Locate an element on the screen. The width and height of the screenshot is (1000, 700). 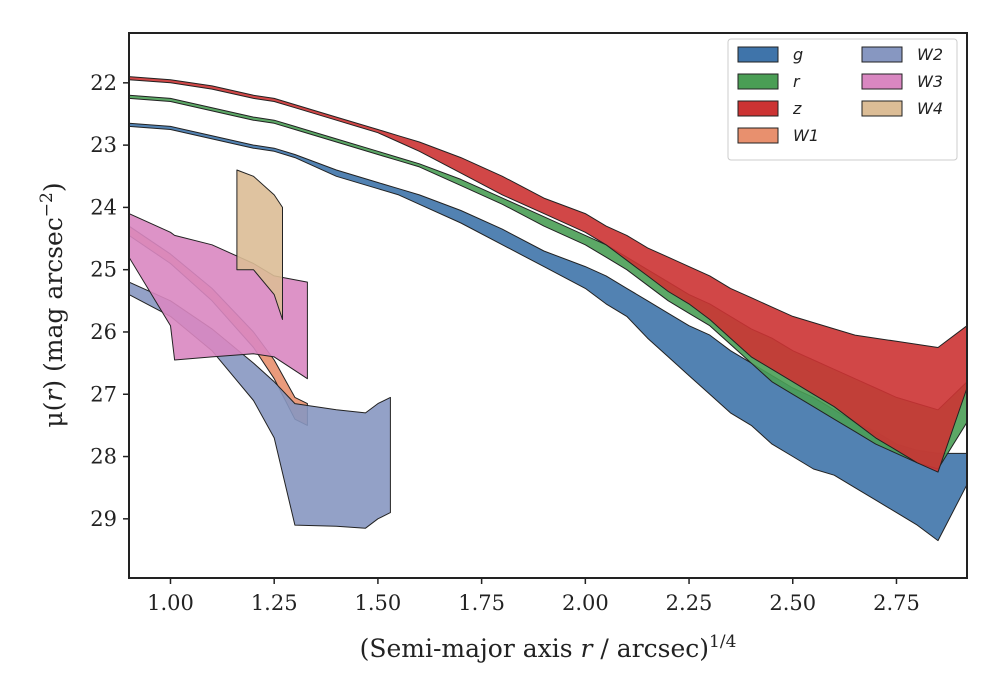
legend-swatch-w1 is located at coordinates (758, 135).